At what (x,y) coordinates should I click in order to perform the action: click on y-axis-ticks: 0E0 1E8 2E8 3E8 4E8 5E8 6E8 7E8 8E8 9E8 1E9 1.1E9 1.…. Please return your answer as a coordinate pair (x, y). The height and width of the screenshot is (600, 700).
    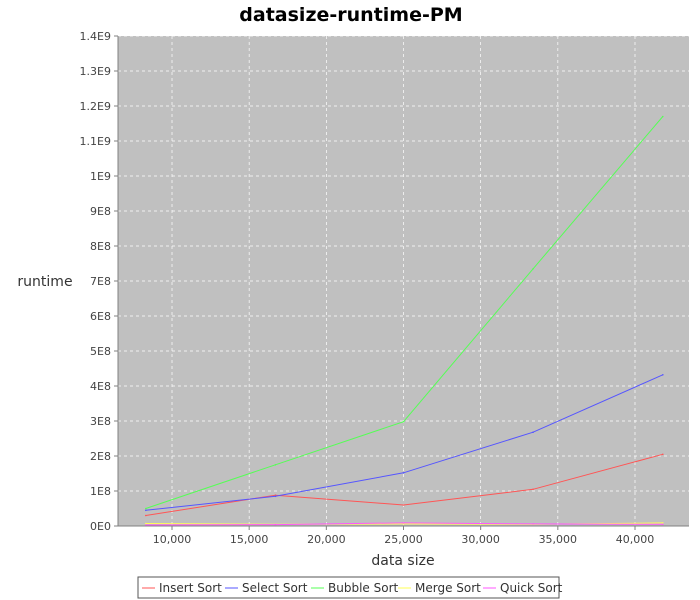
    Looking at the image, I should click on (99, 281).